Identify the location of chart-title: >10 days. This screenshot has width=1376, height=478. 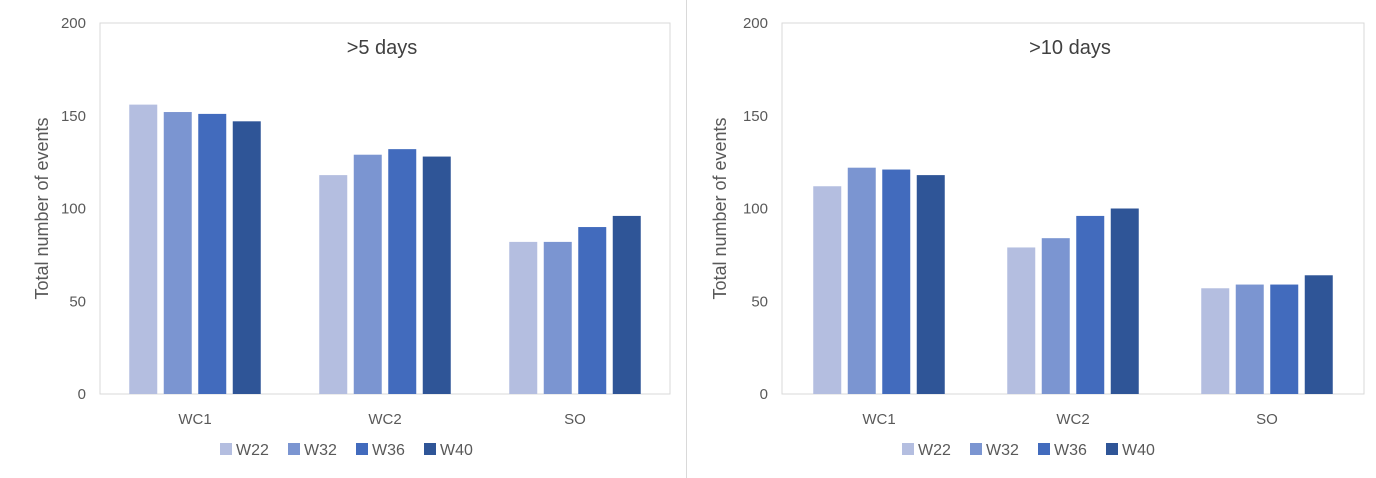
(1070, 48).